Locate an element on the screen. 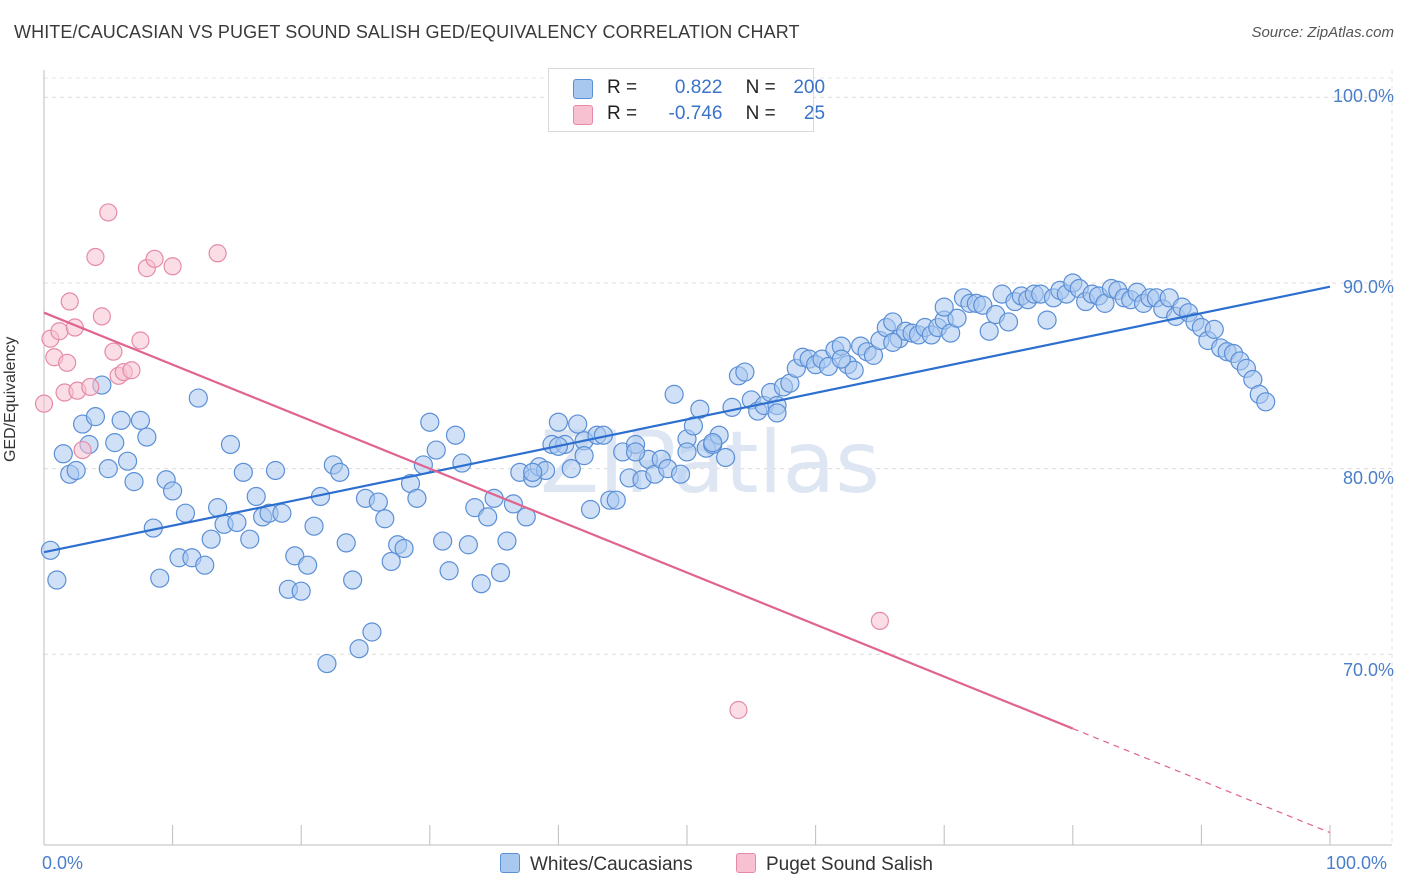  y-tick-label: 100.0% is located at coordinates (1363, 96).